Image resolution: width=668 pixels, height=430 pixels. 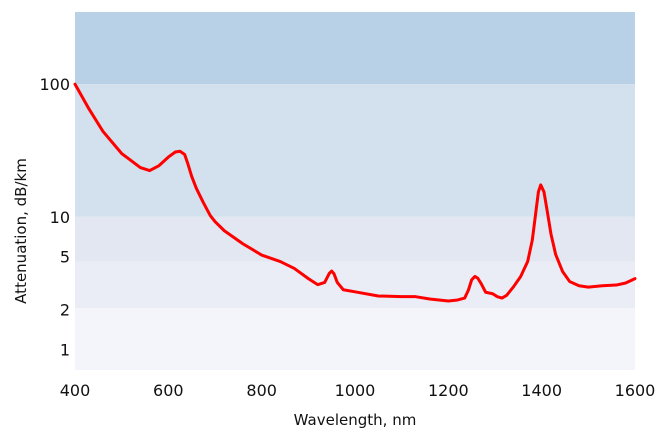 I want to click on y-tick-label: 10, so click(x=60, y=217).